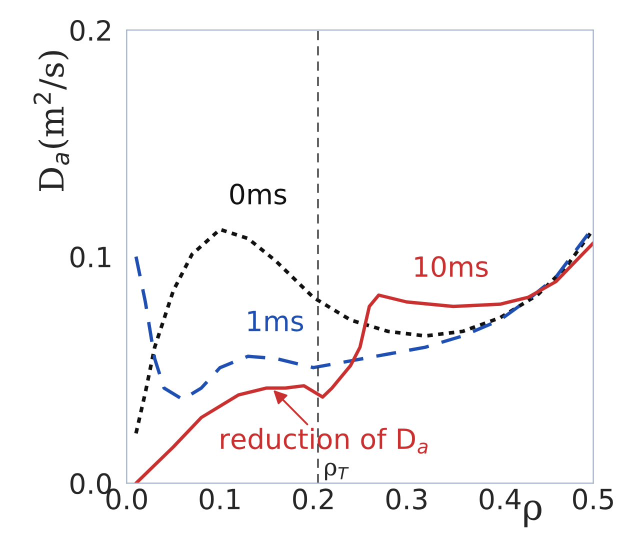 The width and height of the screenshot is (618, 546). Describe the element at coordinates (337, 471) in the screenshot. I see `ref-line-label: ρ$_{T}$` at that location.